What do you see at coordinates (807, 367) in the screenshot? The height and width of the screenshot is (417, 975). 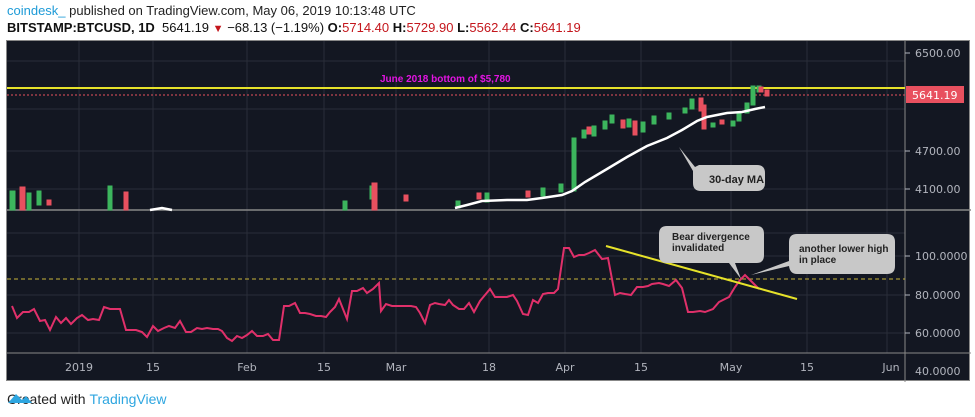 I see `time-tick-may15: 15` at bounding box center [807, 367].